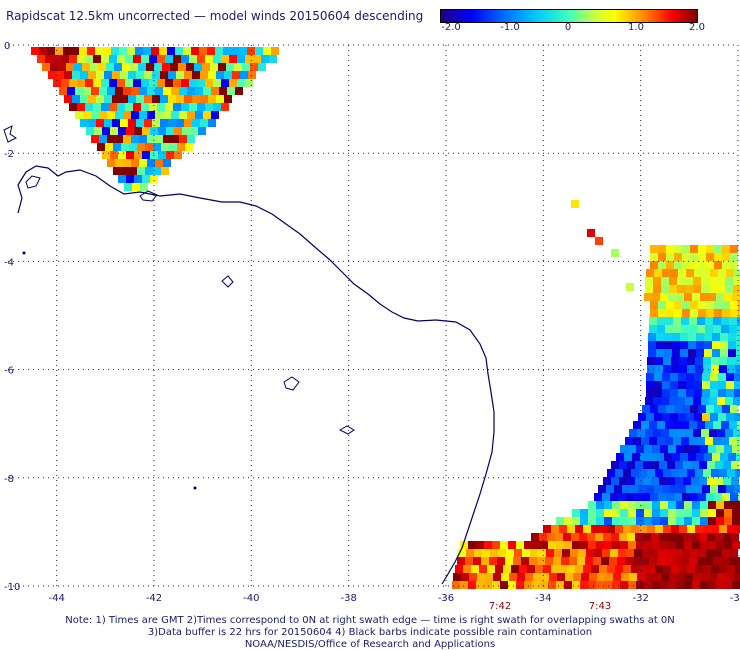 The width and height of the screenshot is (740, 650). Describe the element at coordinates (12, 587) in the screenshot. I see `lat-tick-label: -10` at that location.